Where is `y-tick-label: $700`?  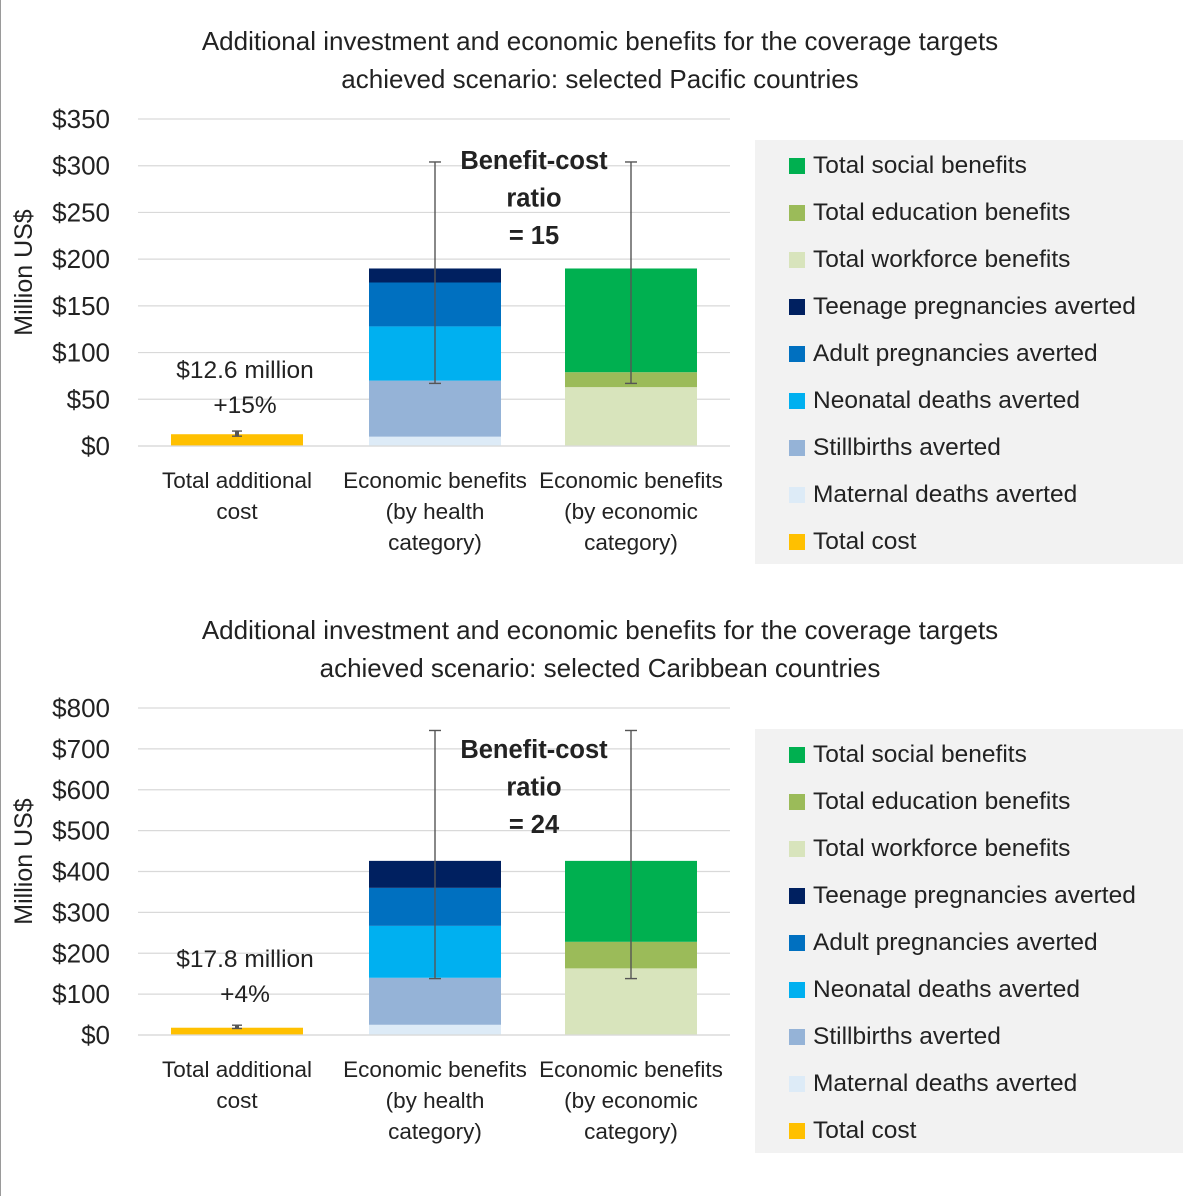
y-tick-label: $700 is located at coordinates (81, 749).